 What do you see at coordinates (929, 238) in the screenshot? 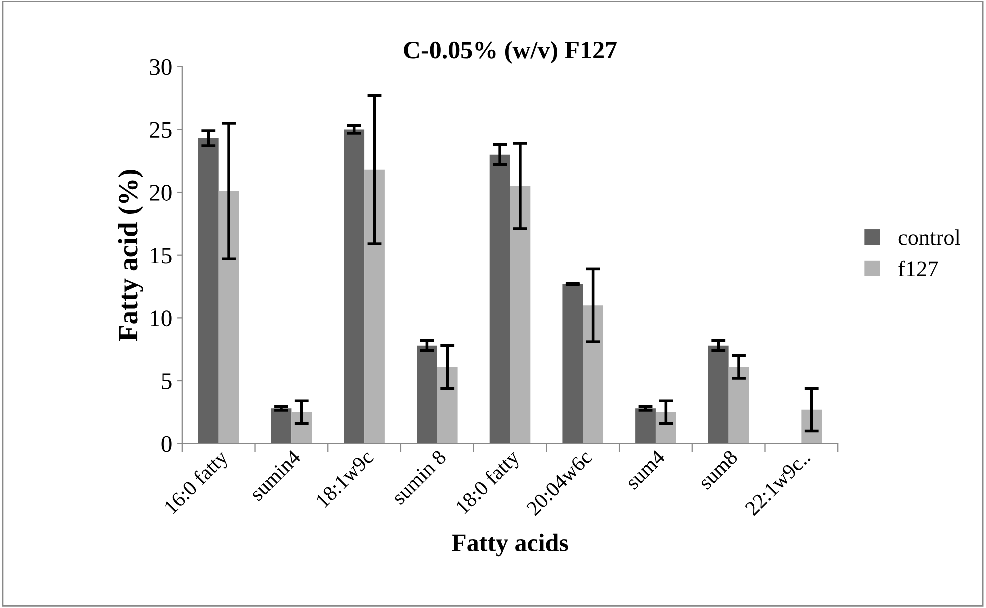
I see `legend-label: control` at bounding box center [929, 238].